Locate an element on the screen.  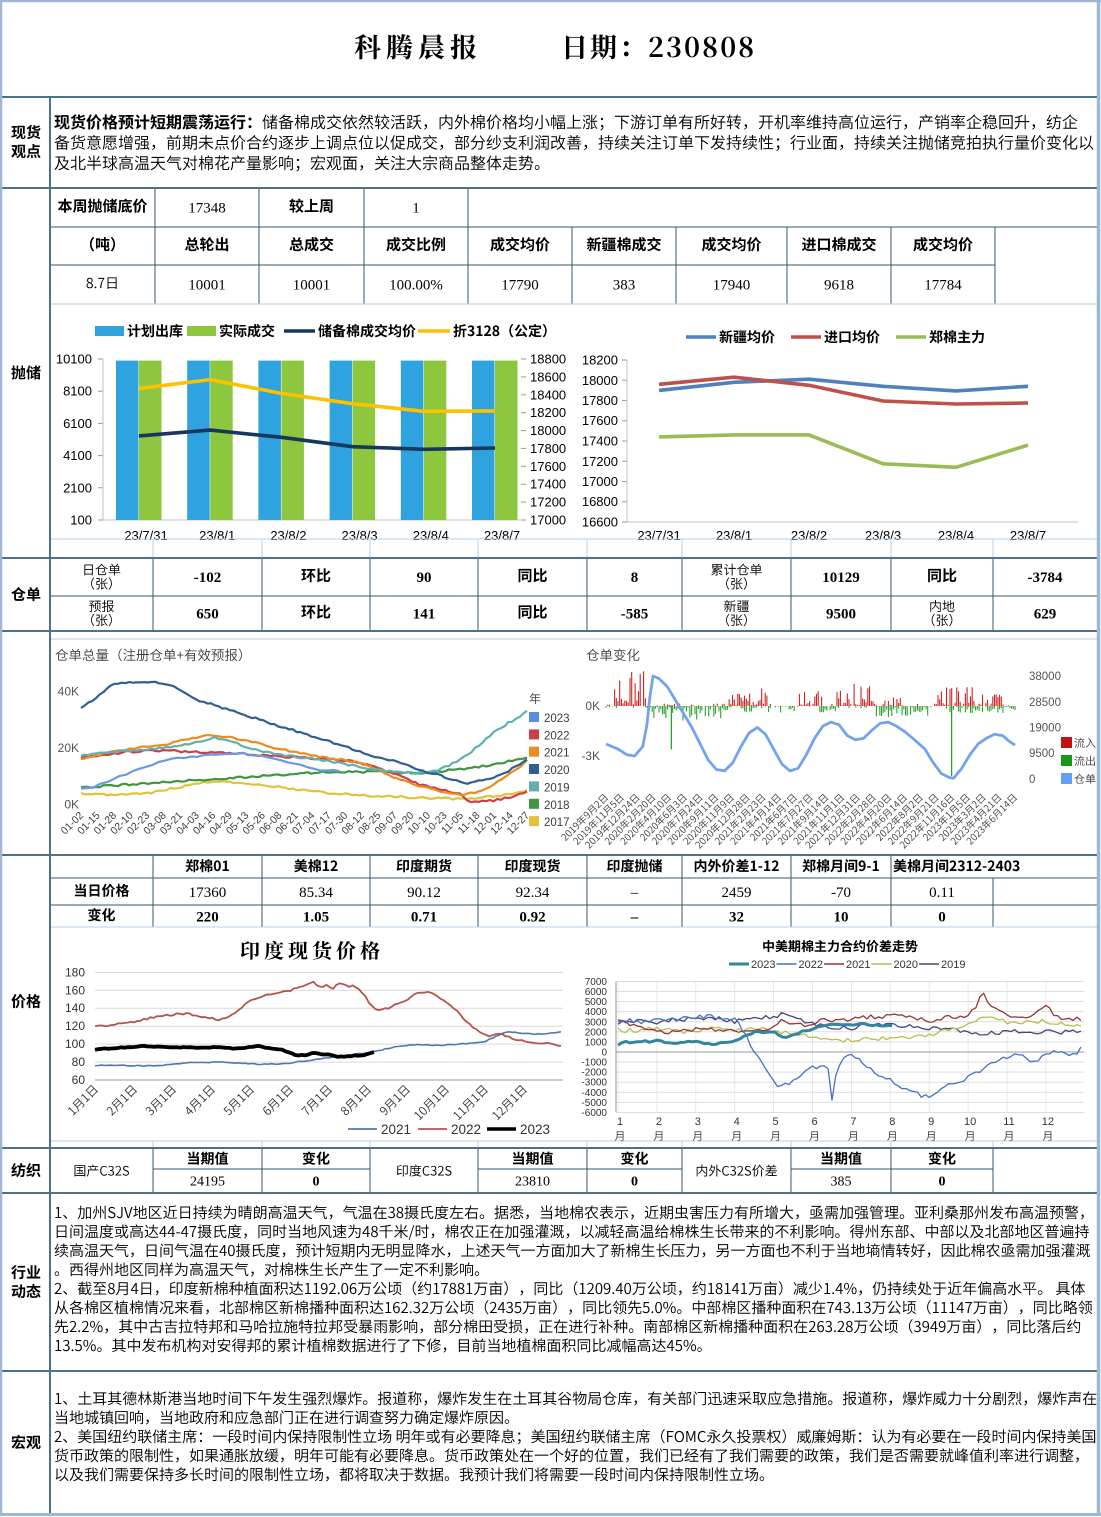
svg-text: 160 is located at coordinates (75, 990).